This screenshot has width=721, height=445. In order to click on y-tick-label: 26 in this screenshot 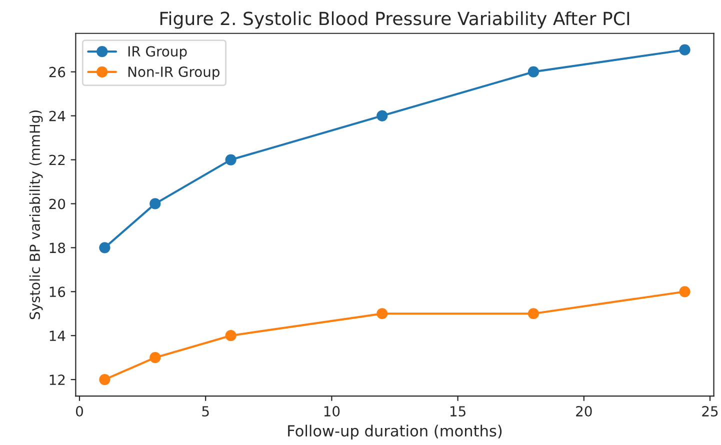, I will do `click(57, 72)`.